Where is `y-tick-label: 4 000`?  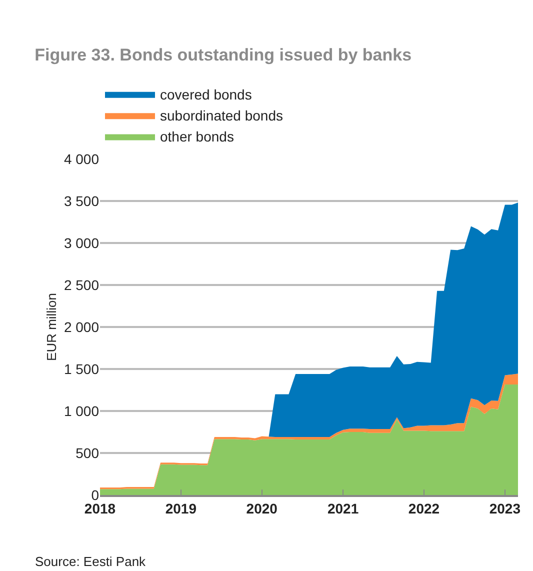
y-tick-label: 4 000 is located at coordinates (82, 158).